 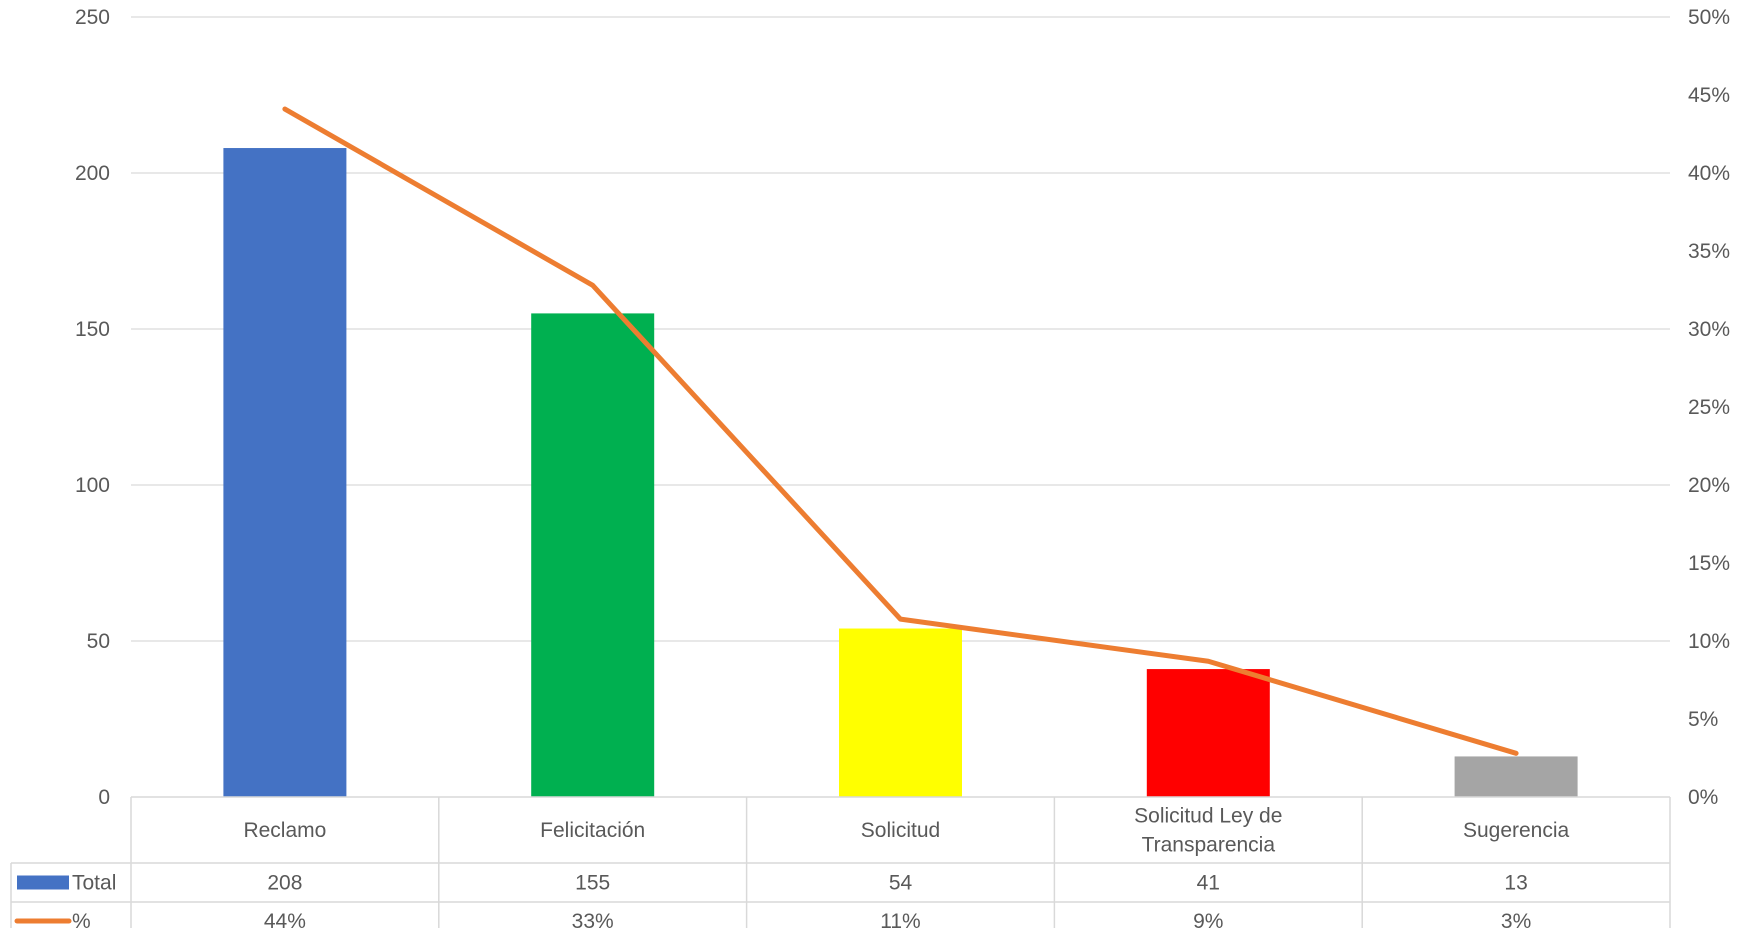 What do you see at coordinates (593, 919) in the screenshot?
I see `table-value-percent: 33%` at bounding box center [593, 919].